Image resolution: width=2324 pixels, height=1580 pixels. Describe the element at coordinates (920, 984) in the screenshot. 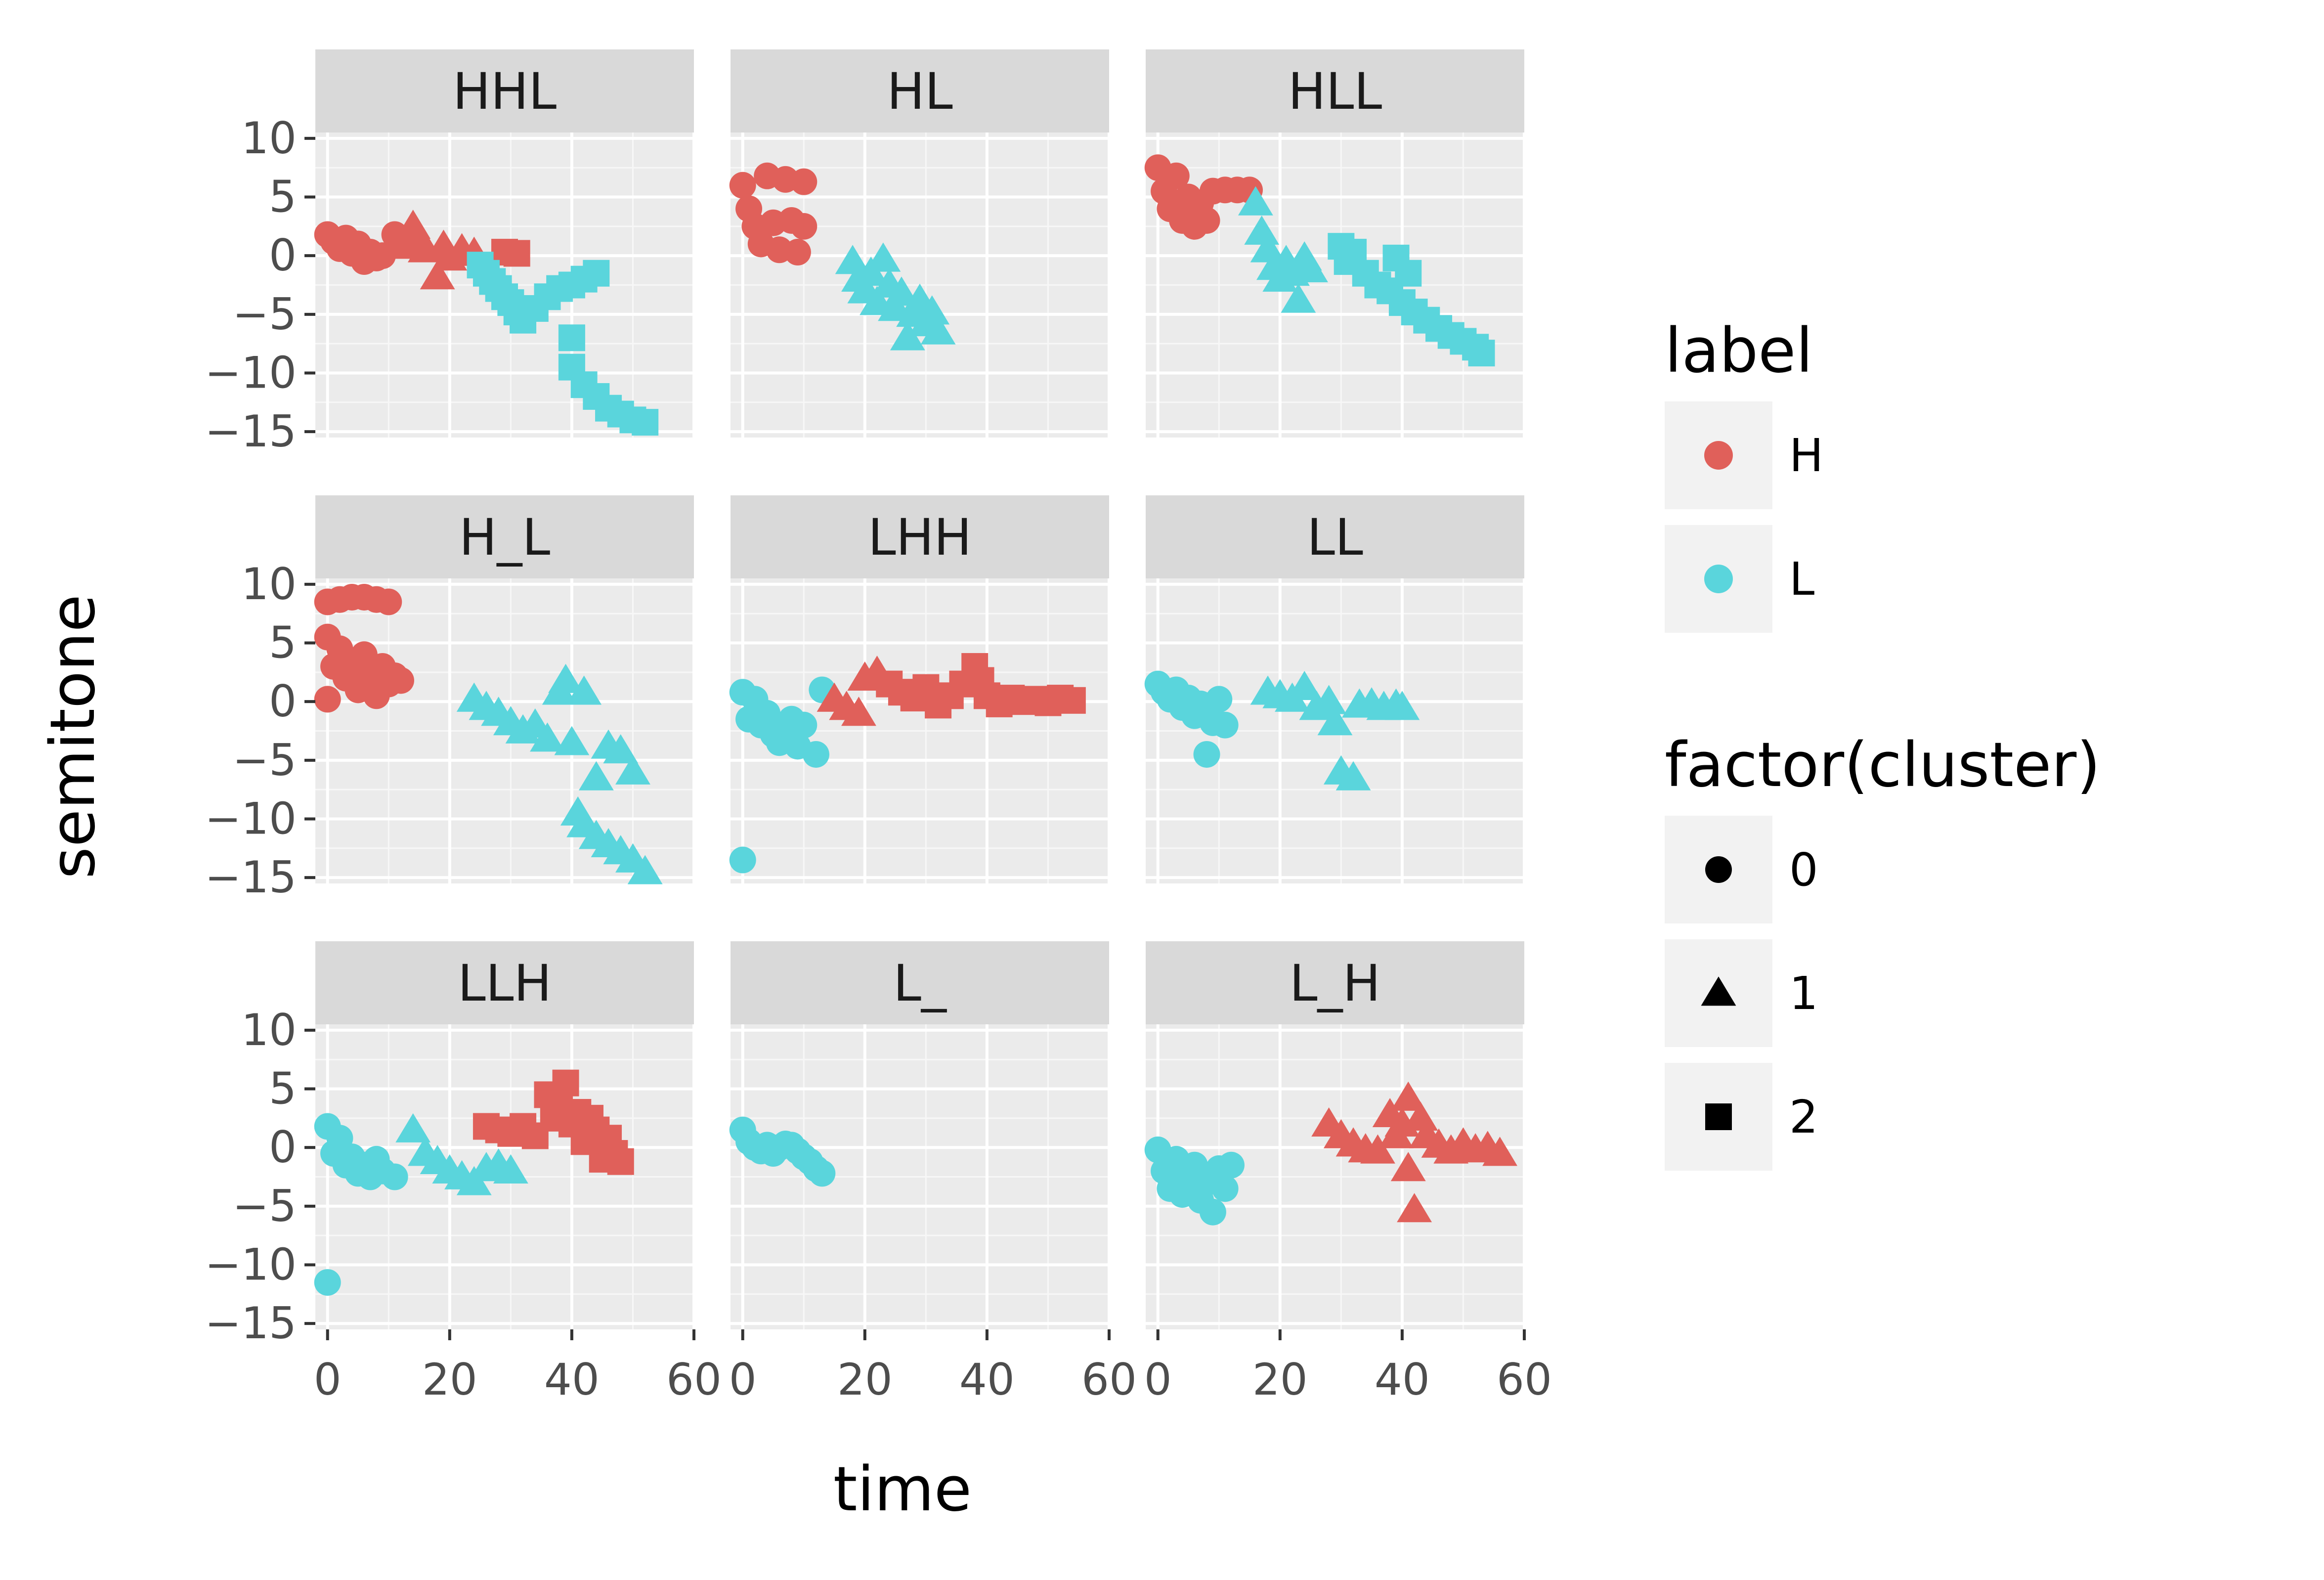

I see `facet-strip-label: L_` at that location.